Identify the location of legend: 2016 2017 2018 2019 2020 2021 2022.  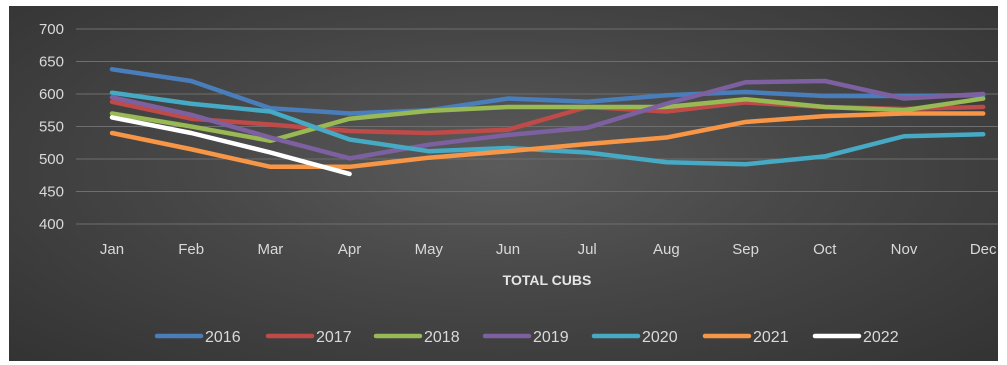
(526, 337).